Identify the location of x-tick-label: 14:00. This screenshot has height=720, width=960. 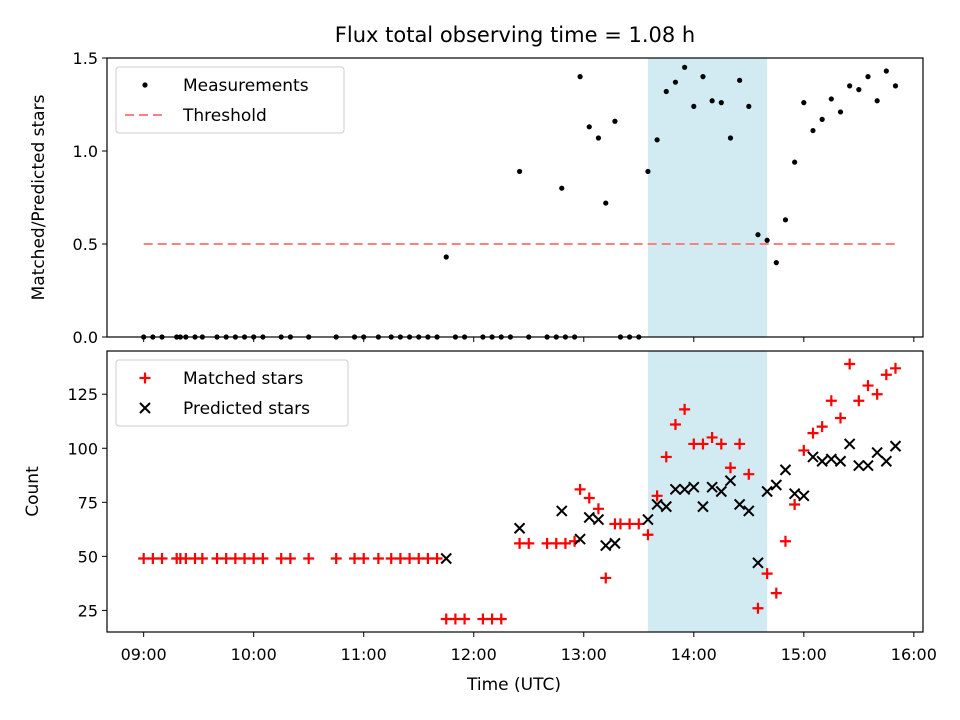
(694, 654).